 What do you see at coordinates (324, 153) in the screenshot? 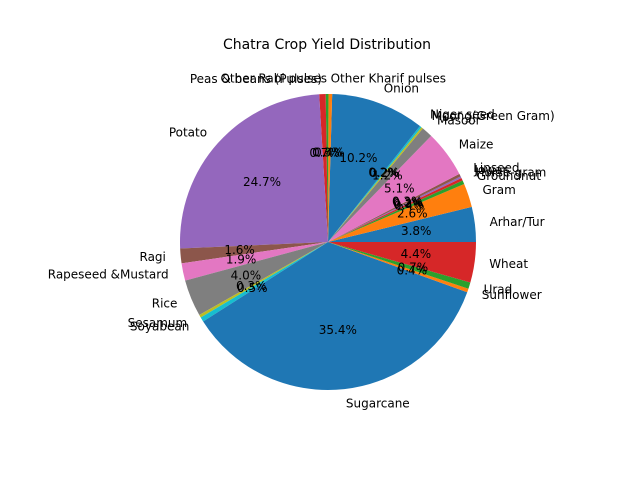
I see `pct-peas-beans-pulses: 0.7%` at bounding box center [324, 153].